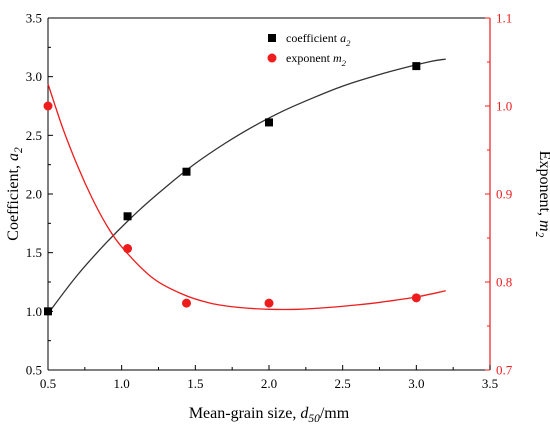 The image size is (550, 432). What do you see at coordinates (269, 415) in the screenshot?
I see `x-axis-title: Mean-grain size, d50/mm` at bounding box center [269, 415].